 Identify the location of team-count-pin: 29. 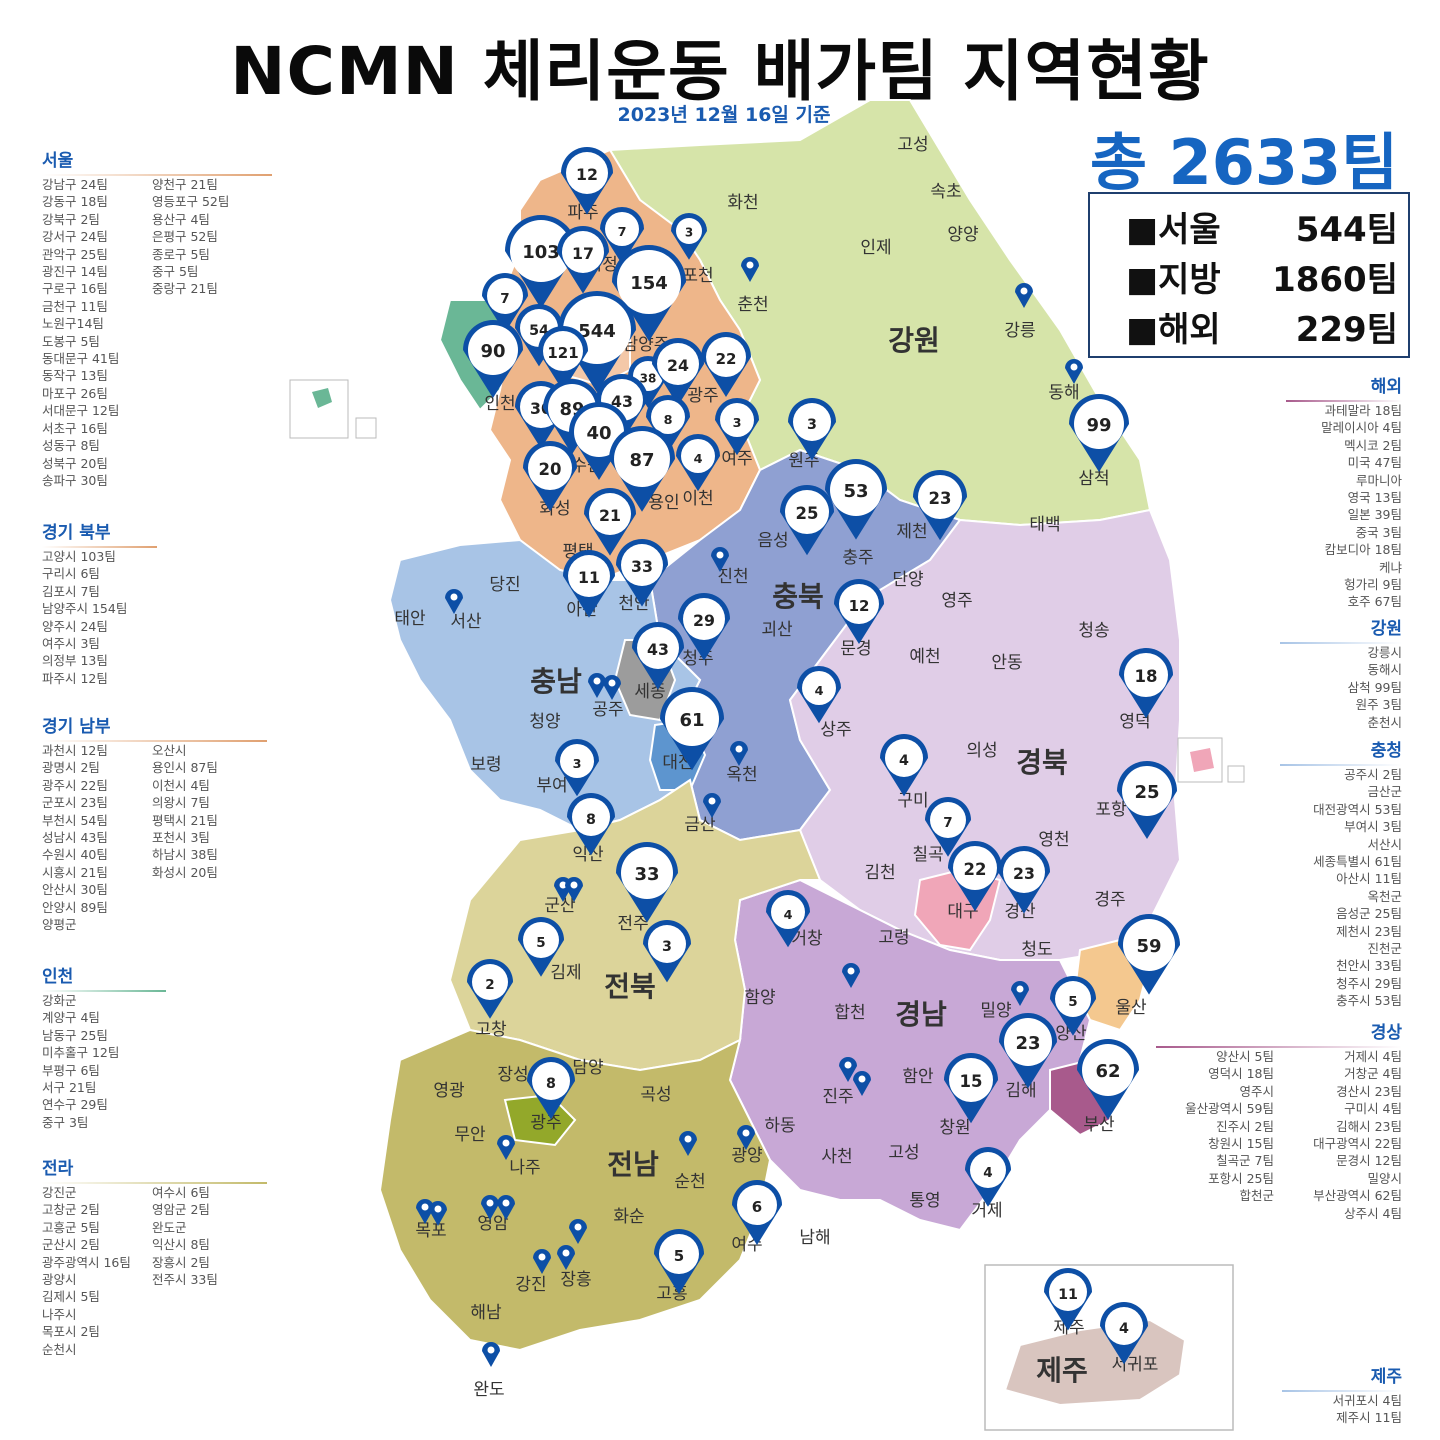
(704, 627).